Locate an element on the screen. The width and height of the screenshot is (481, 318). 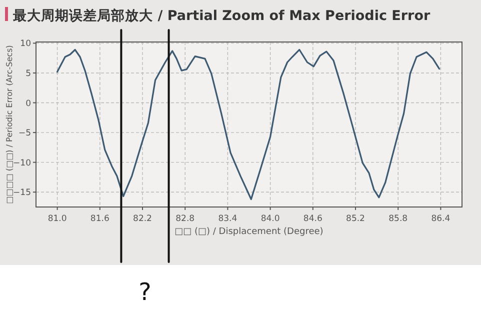
x-axis-title: □□ (□) / Displacement (Degree) is located at coordinates (249, 232).